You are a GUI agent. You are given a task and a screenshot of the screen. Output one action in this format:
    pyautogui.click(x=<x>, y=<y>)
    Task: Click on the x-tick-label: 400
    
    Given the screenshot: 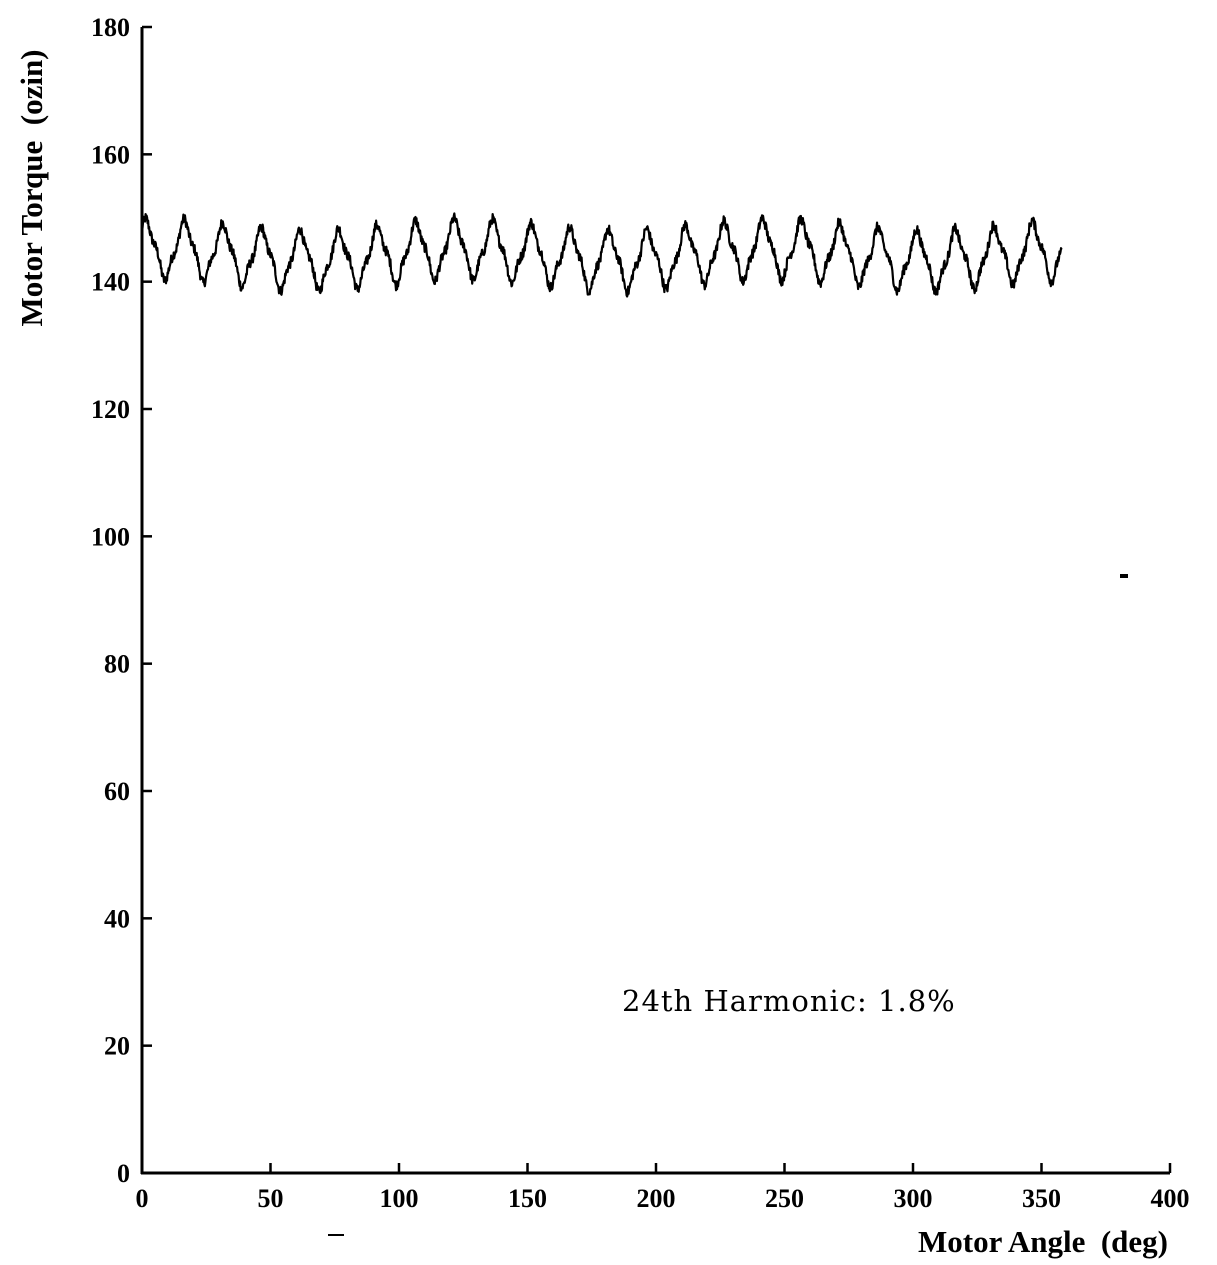 What is the action you would take?
    pyautogui.click(x=1170, y=1198)
    